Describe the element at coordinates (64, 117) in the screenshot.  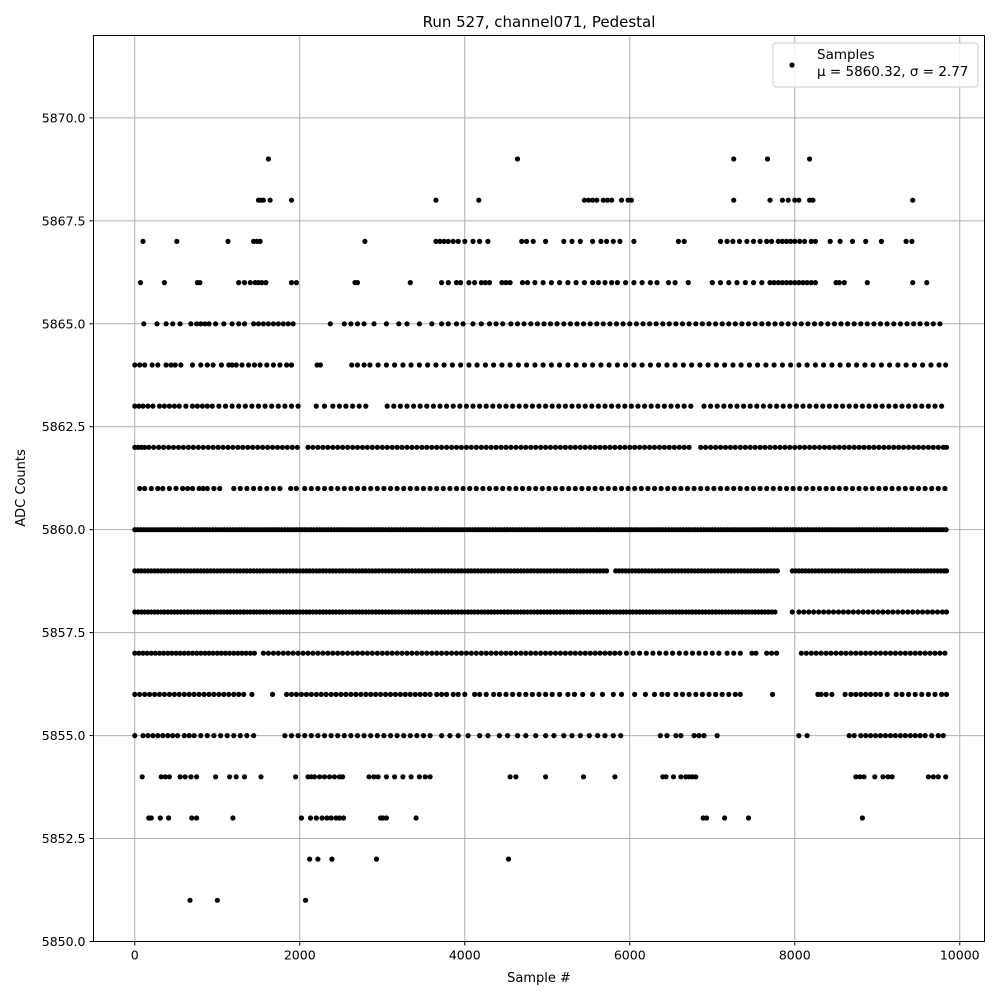
I see `y-tick-label: 5870.0` at that location.